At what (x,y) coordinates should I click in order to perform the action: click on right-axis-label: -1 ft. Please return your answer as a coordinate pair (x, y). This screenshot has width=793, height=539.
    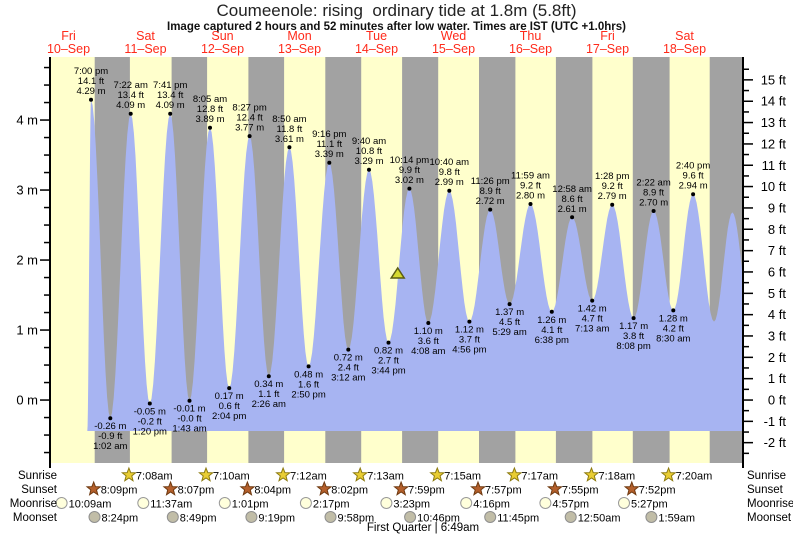
    Looking at the image, I should click on (775, 421).